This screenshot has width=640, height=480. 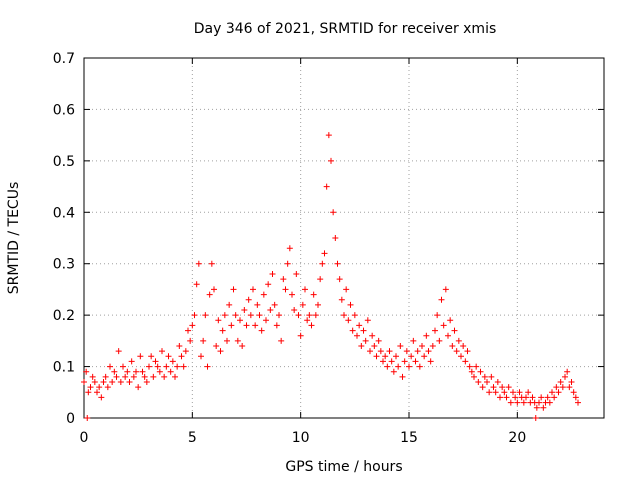 I want to click on y-tick-label: 0, so click(x=70, y=419).